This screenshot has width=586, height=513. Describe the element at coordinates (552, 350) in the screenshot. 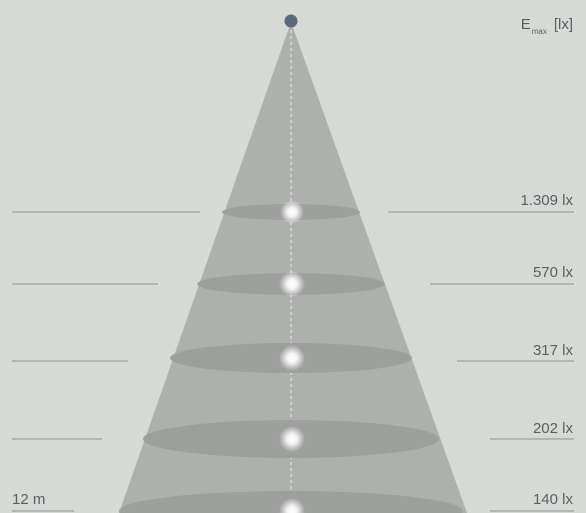

I see `lux-label-3: 317 lx` at that location.